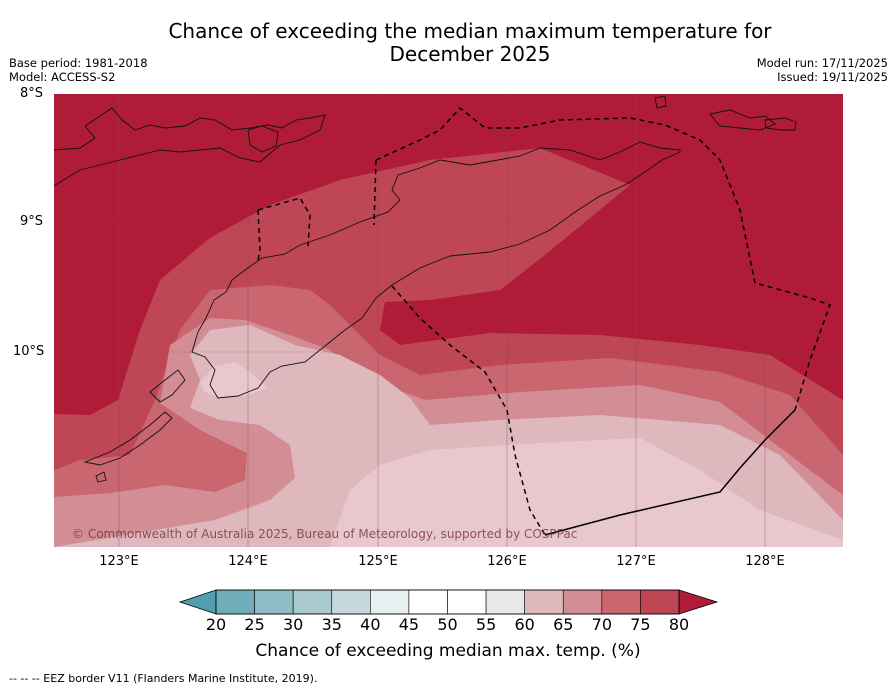  Describe the element at coordinates (524, 624) in the screenshot. I see `colorbar-tick-60: 60` at that location.